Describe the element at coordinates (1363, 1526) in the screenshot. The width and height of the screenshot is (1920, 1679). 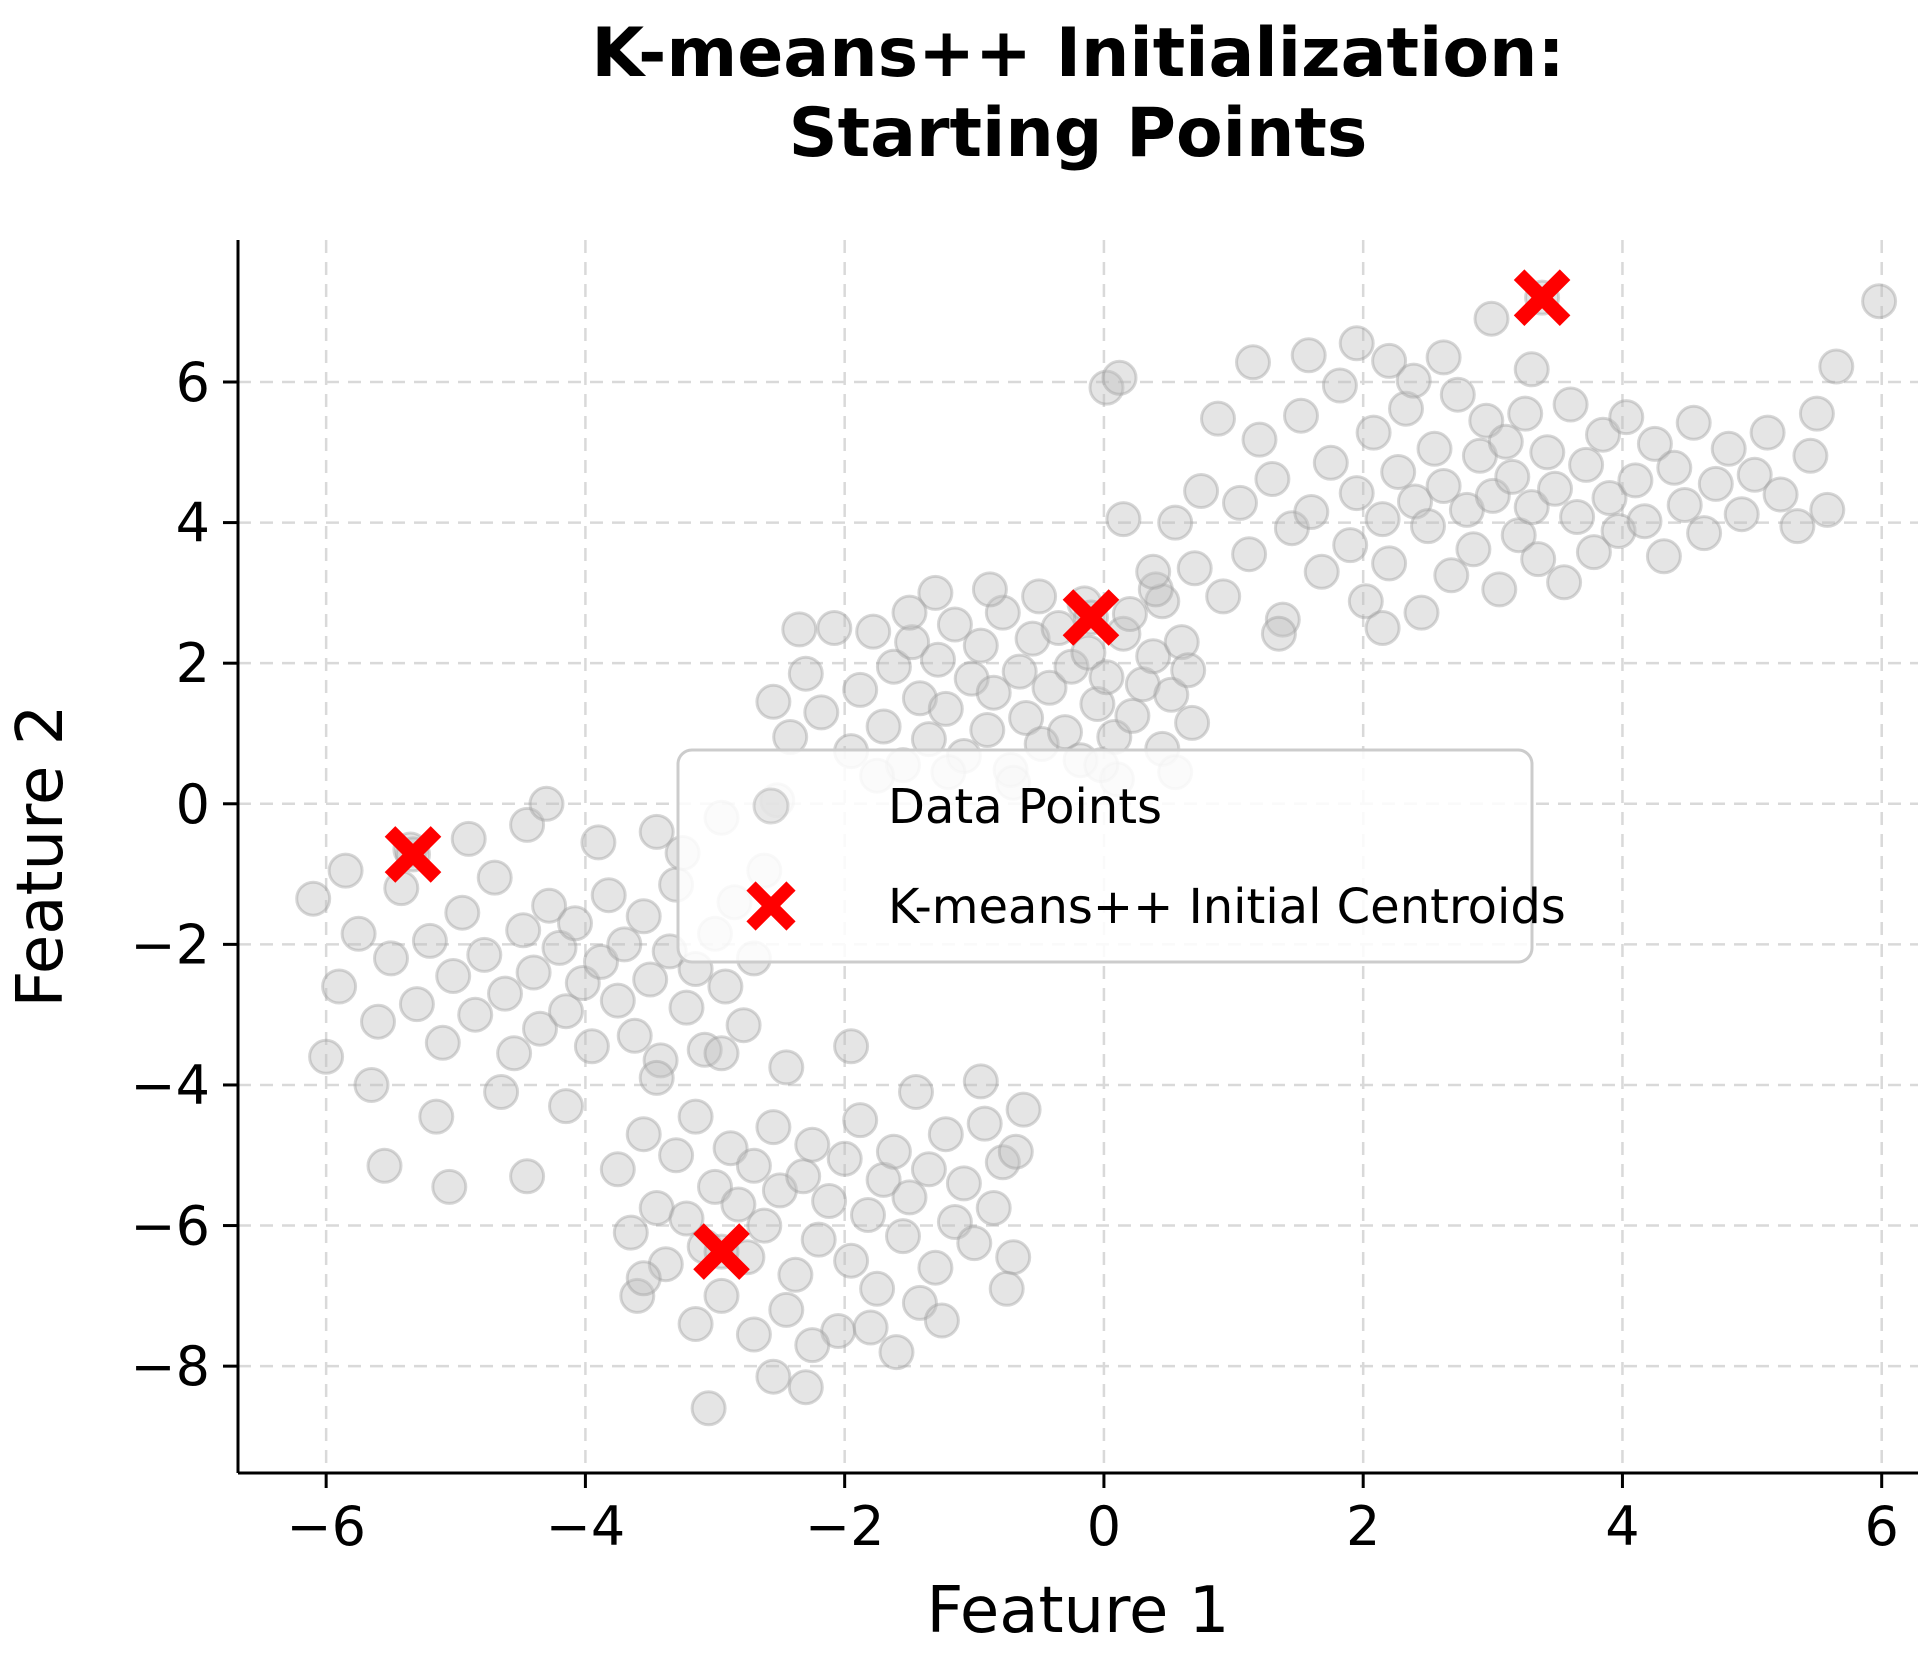
I see `x-tick-label: 2` at that location.